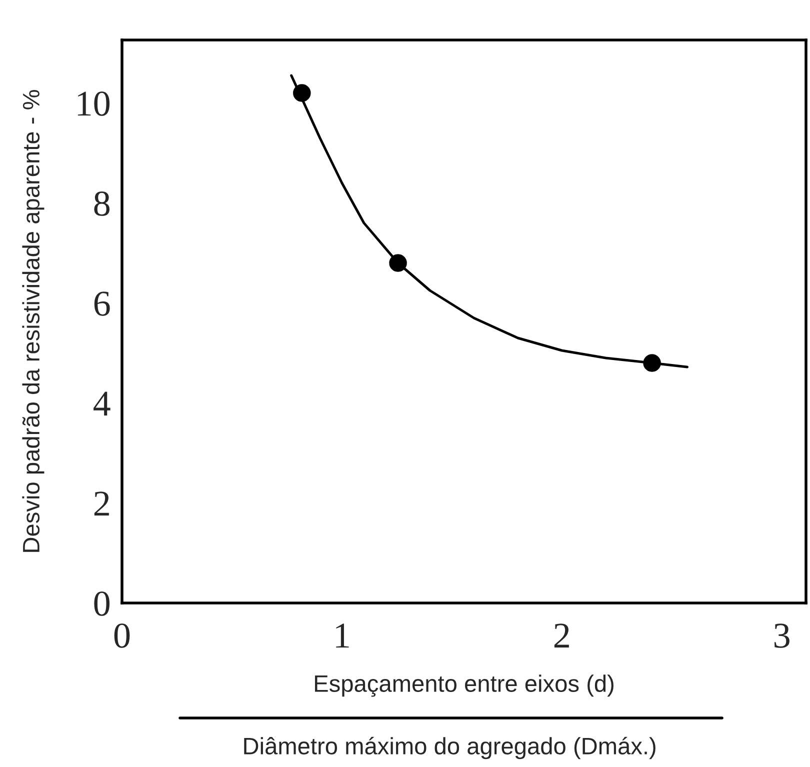 This screenshot has width=810, height=767. What do you see at coordinates (782, 636) in the screenshot?
I see `x-tick-label: 3` at bounding box center [782, 636].